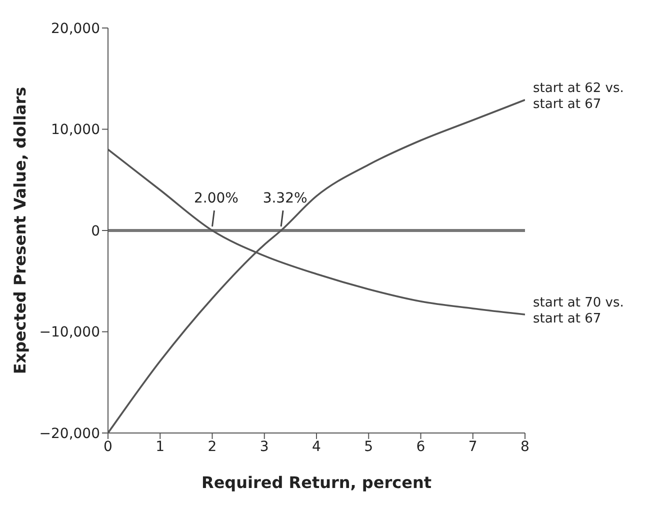  What do you see at coordinates (285, 198) in the screenshot?
I see `annotation: 3.32%` at bounding box center [285, 198].